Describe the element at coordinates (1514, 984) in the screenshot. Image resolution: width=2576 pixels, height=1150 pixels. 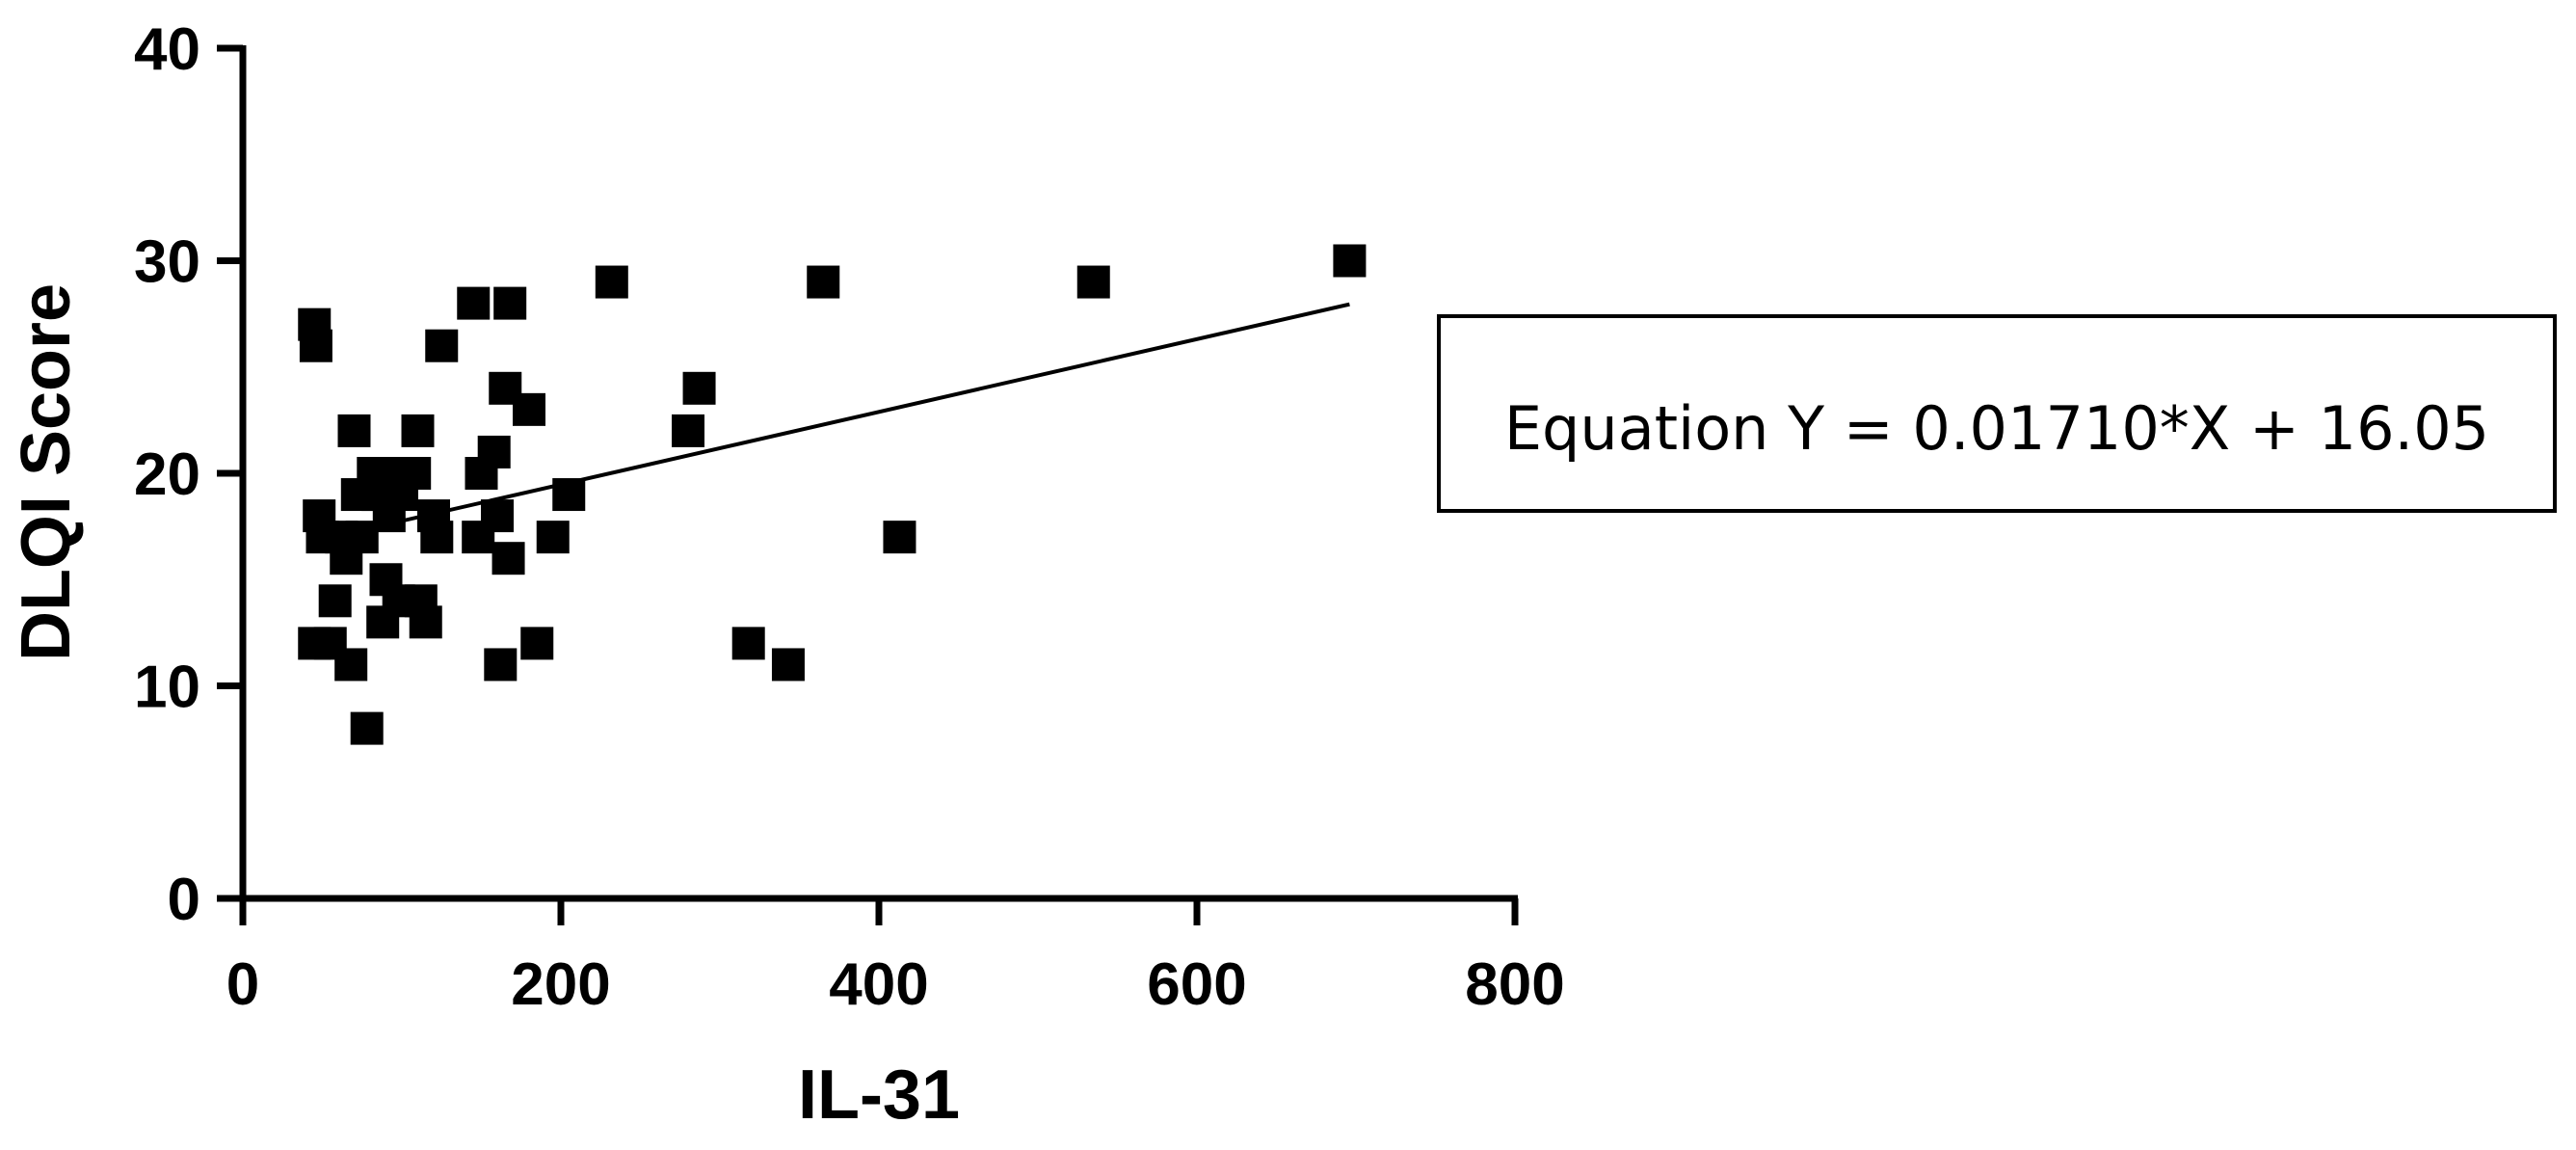
I see `x-tick-label: 800` at that location.